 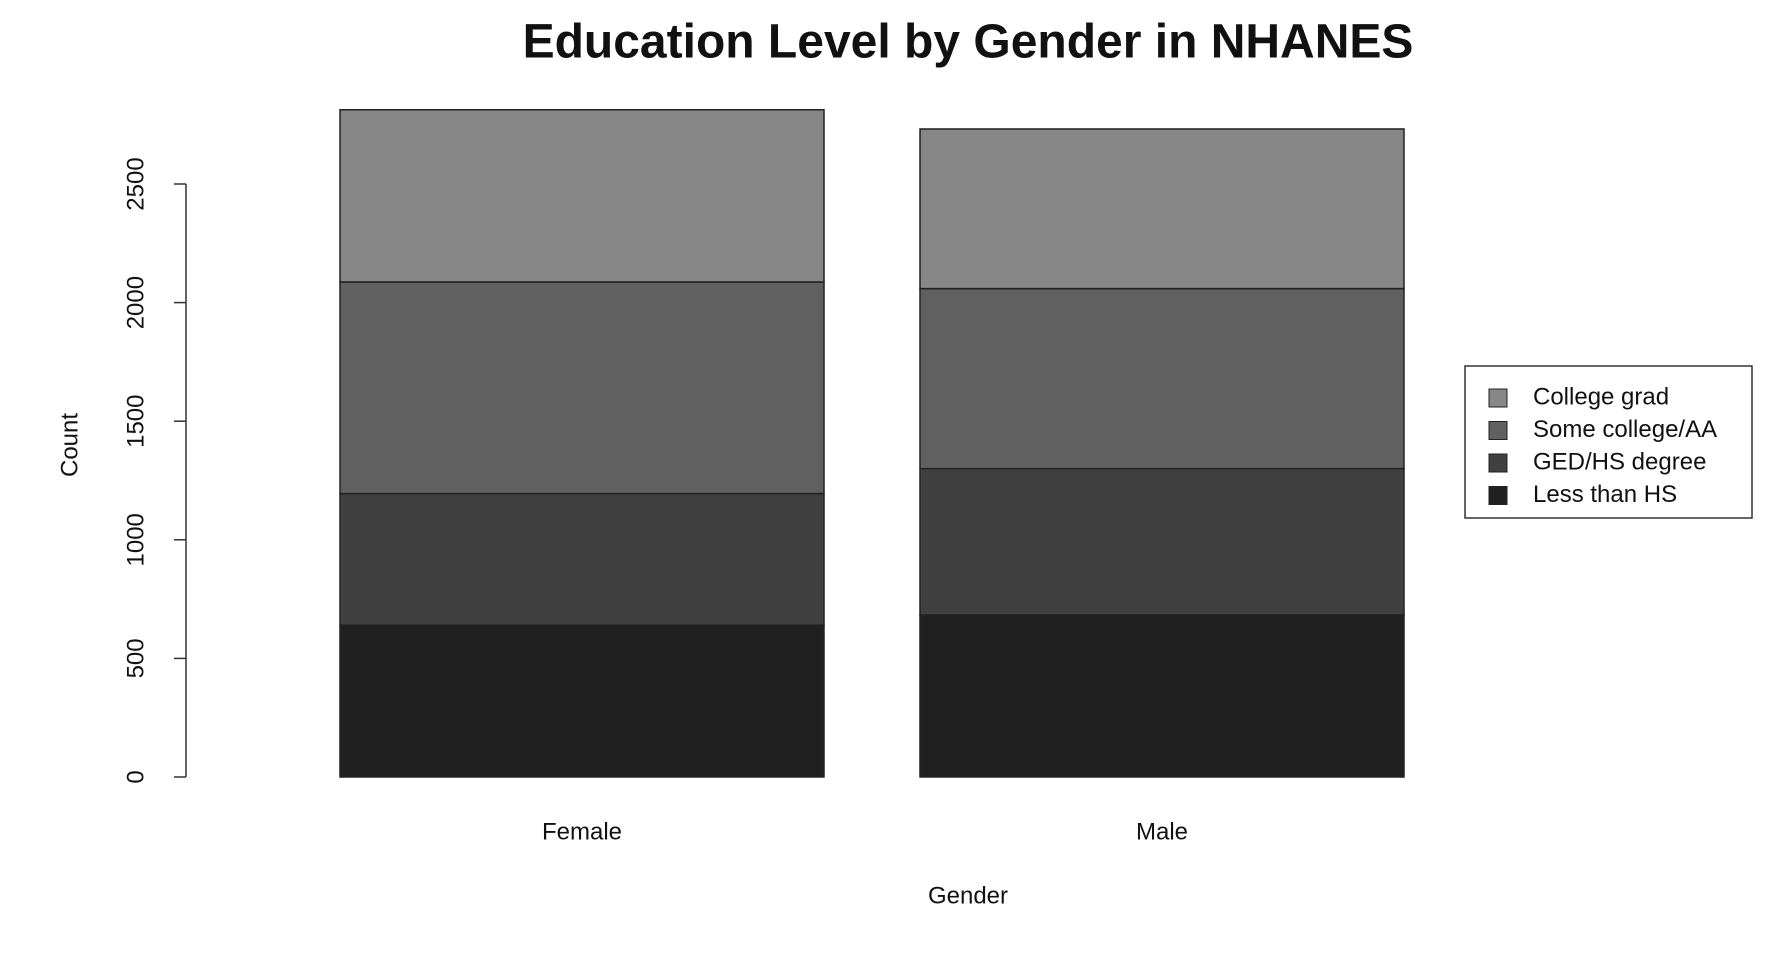 I want to click on y-tick-label: 1000, so click(x=135, y=539).